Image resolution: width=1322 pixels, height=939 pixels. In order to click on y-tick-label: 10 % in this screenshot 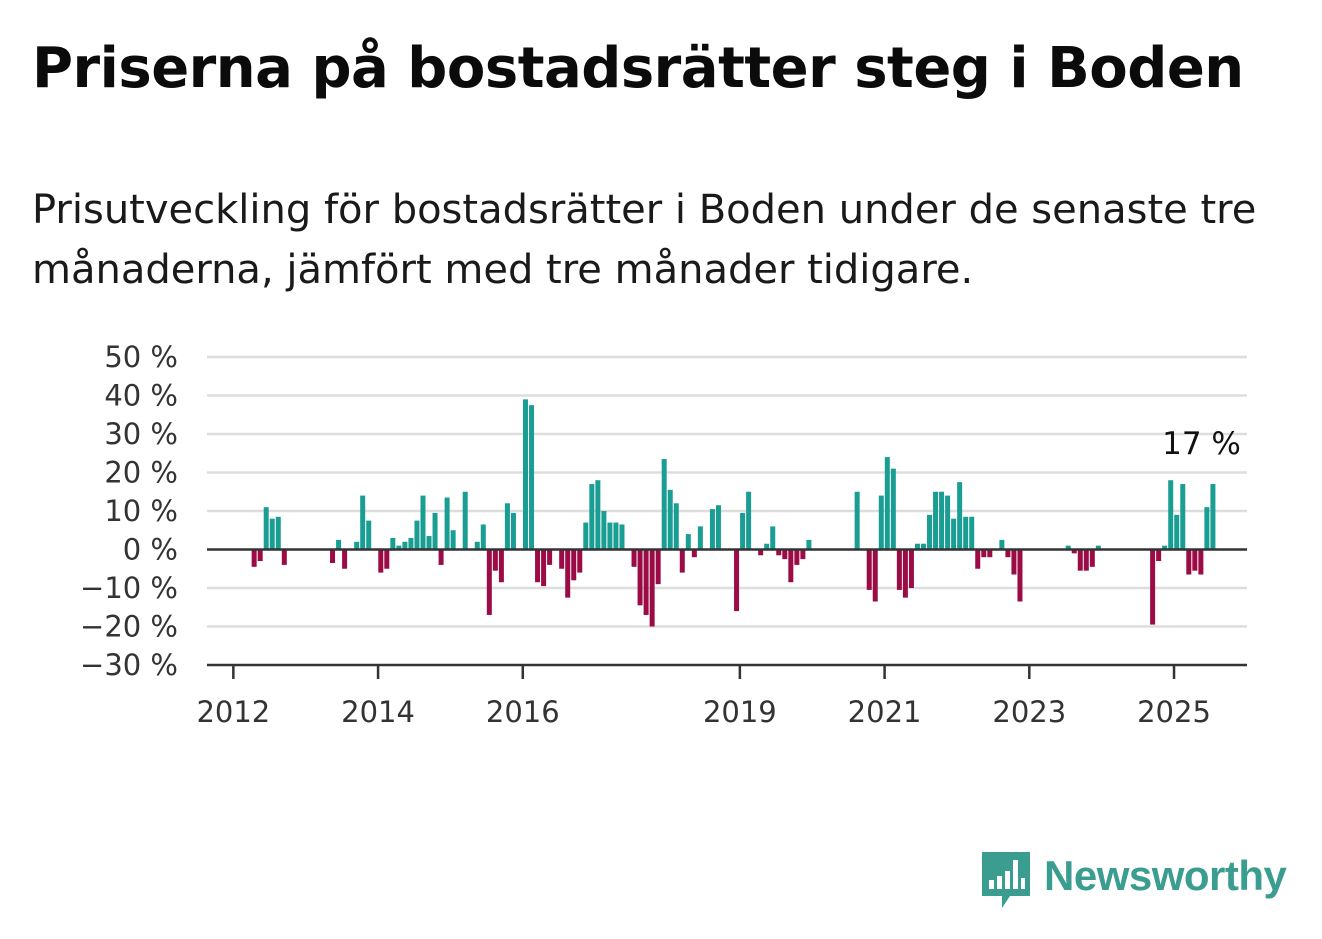, I will do `click(141, 511)`.